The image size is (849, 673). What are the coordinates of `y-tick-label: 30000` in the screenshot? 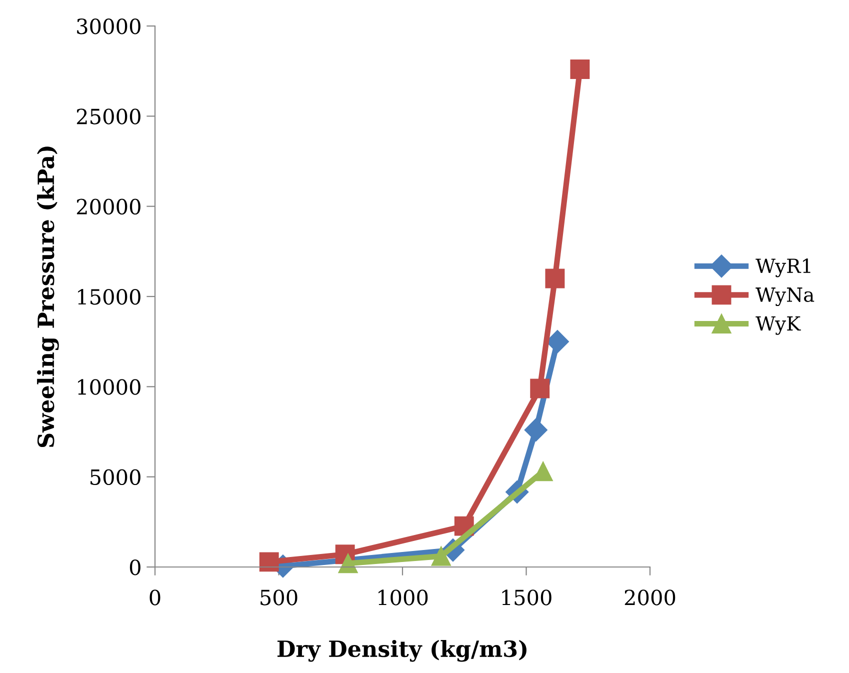 It's located at (108, 26).